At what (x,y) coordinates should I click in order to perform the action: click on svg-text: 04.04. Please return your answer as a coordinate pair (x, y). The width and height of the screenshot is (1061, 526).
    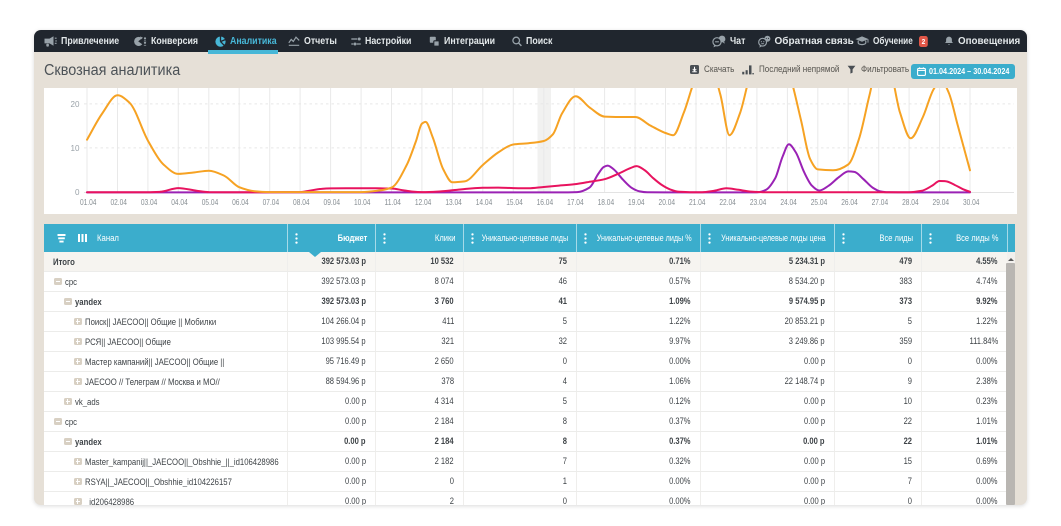
    Looking at the image, I should click on (179, 201).